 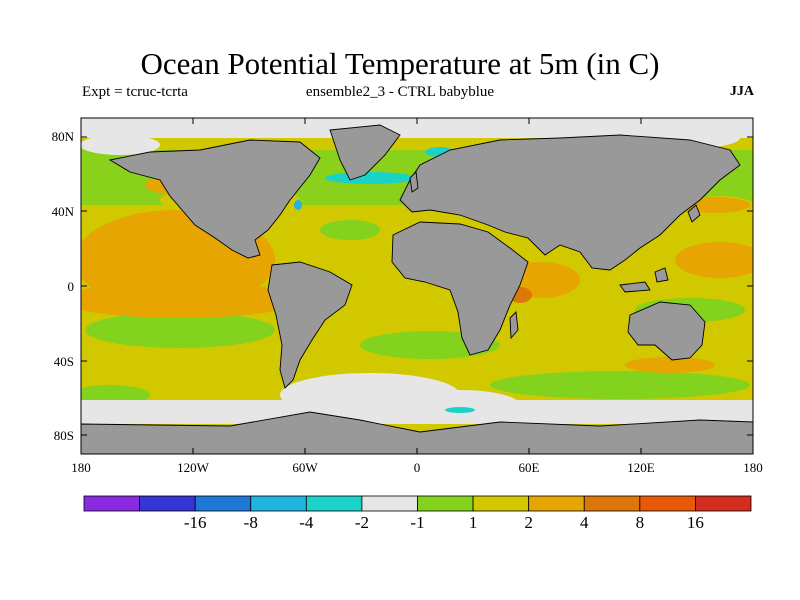 I want to click on lat-tick-label: 40N, so click(x=63, y=211).